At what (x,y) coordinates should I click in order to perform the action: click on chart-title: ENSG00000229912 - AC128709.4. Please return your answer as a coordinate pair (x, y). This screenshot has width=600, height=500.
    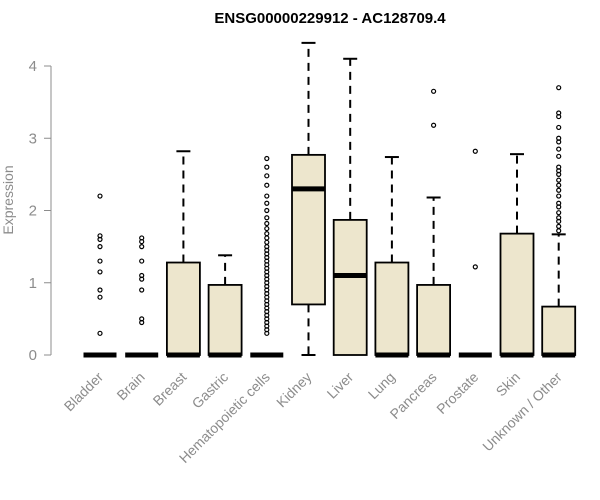
    Looking at the image, I should click on (330, 18).